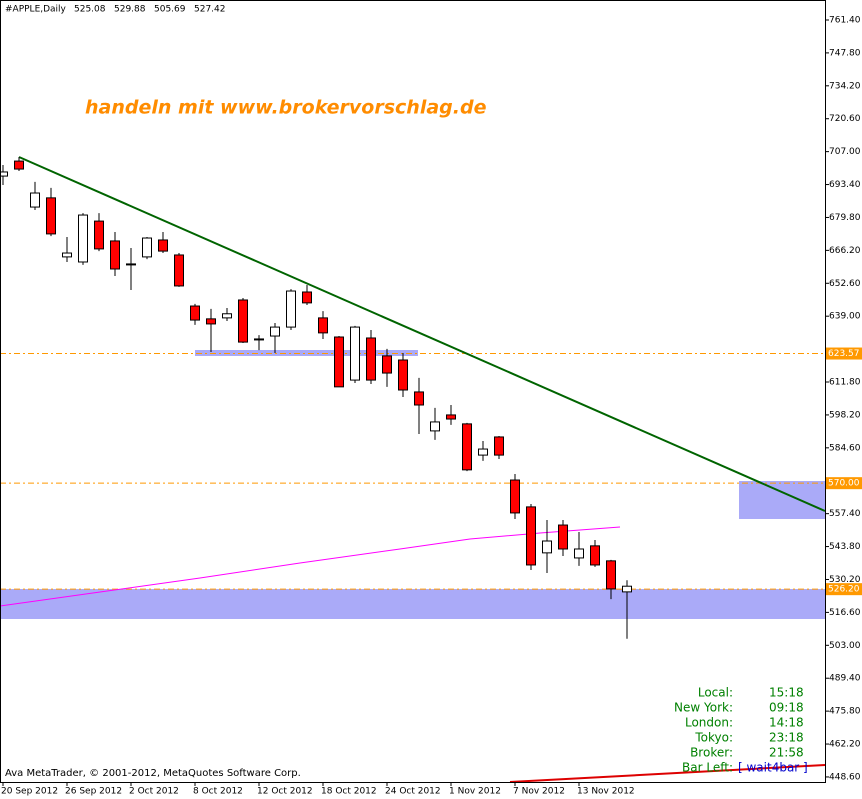 The image size is (862, 799). I want to click on y-tick-label: 489.40, so click(845, 679).